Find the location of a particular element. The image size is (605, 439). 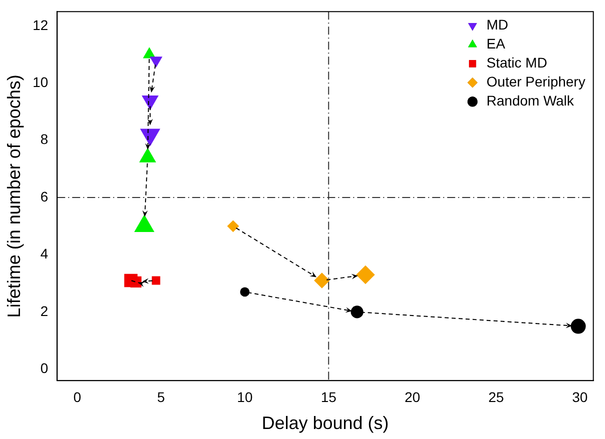

y-tick-label: 12 is located at coordinates (40, 24).